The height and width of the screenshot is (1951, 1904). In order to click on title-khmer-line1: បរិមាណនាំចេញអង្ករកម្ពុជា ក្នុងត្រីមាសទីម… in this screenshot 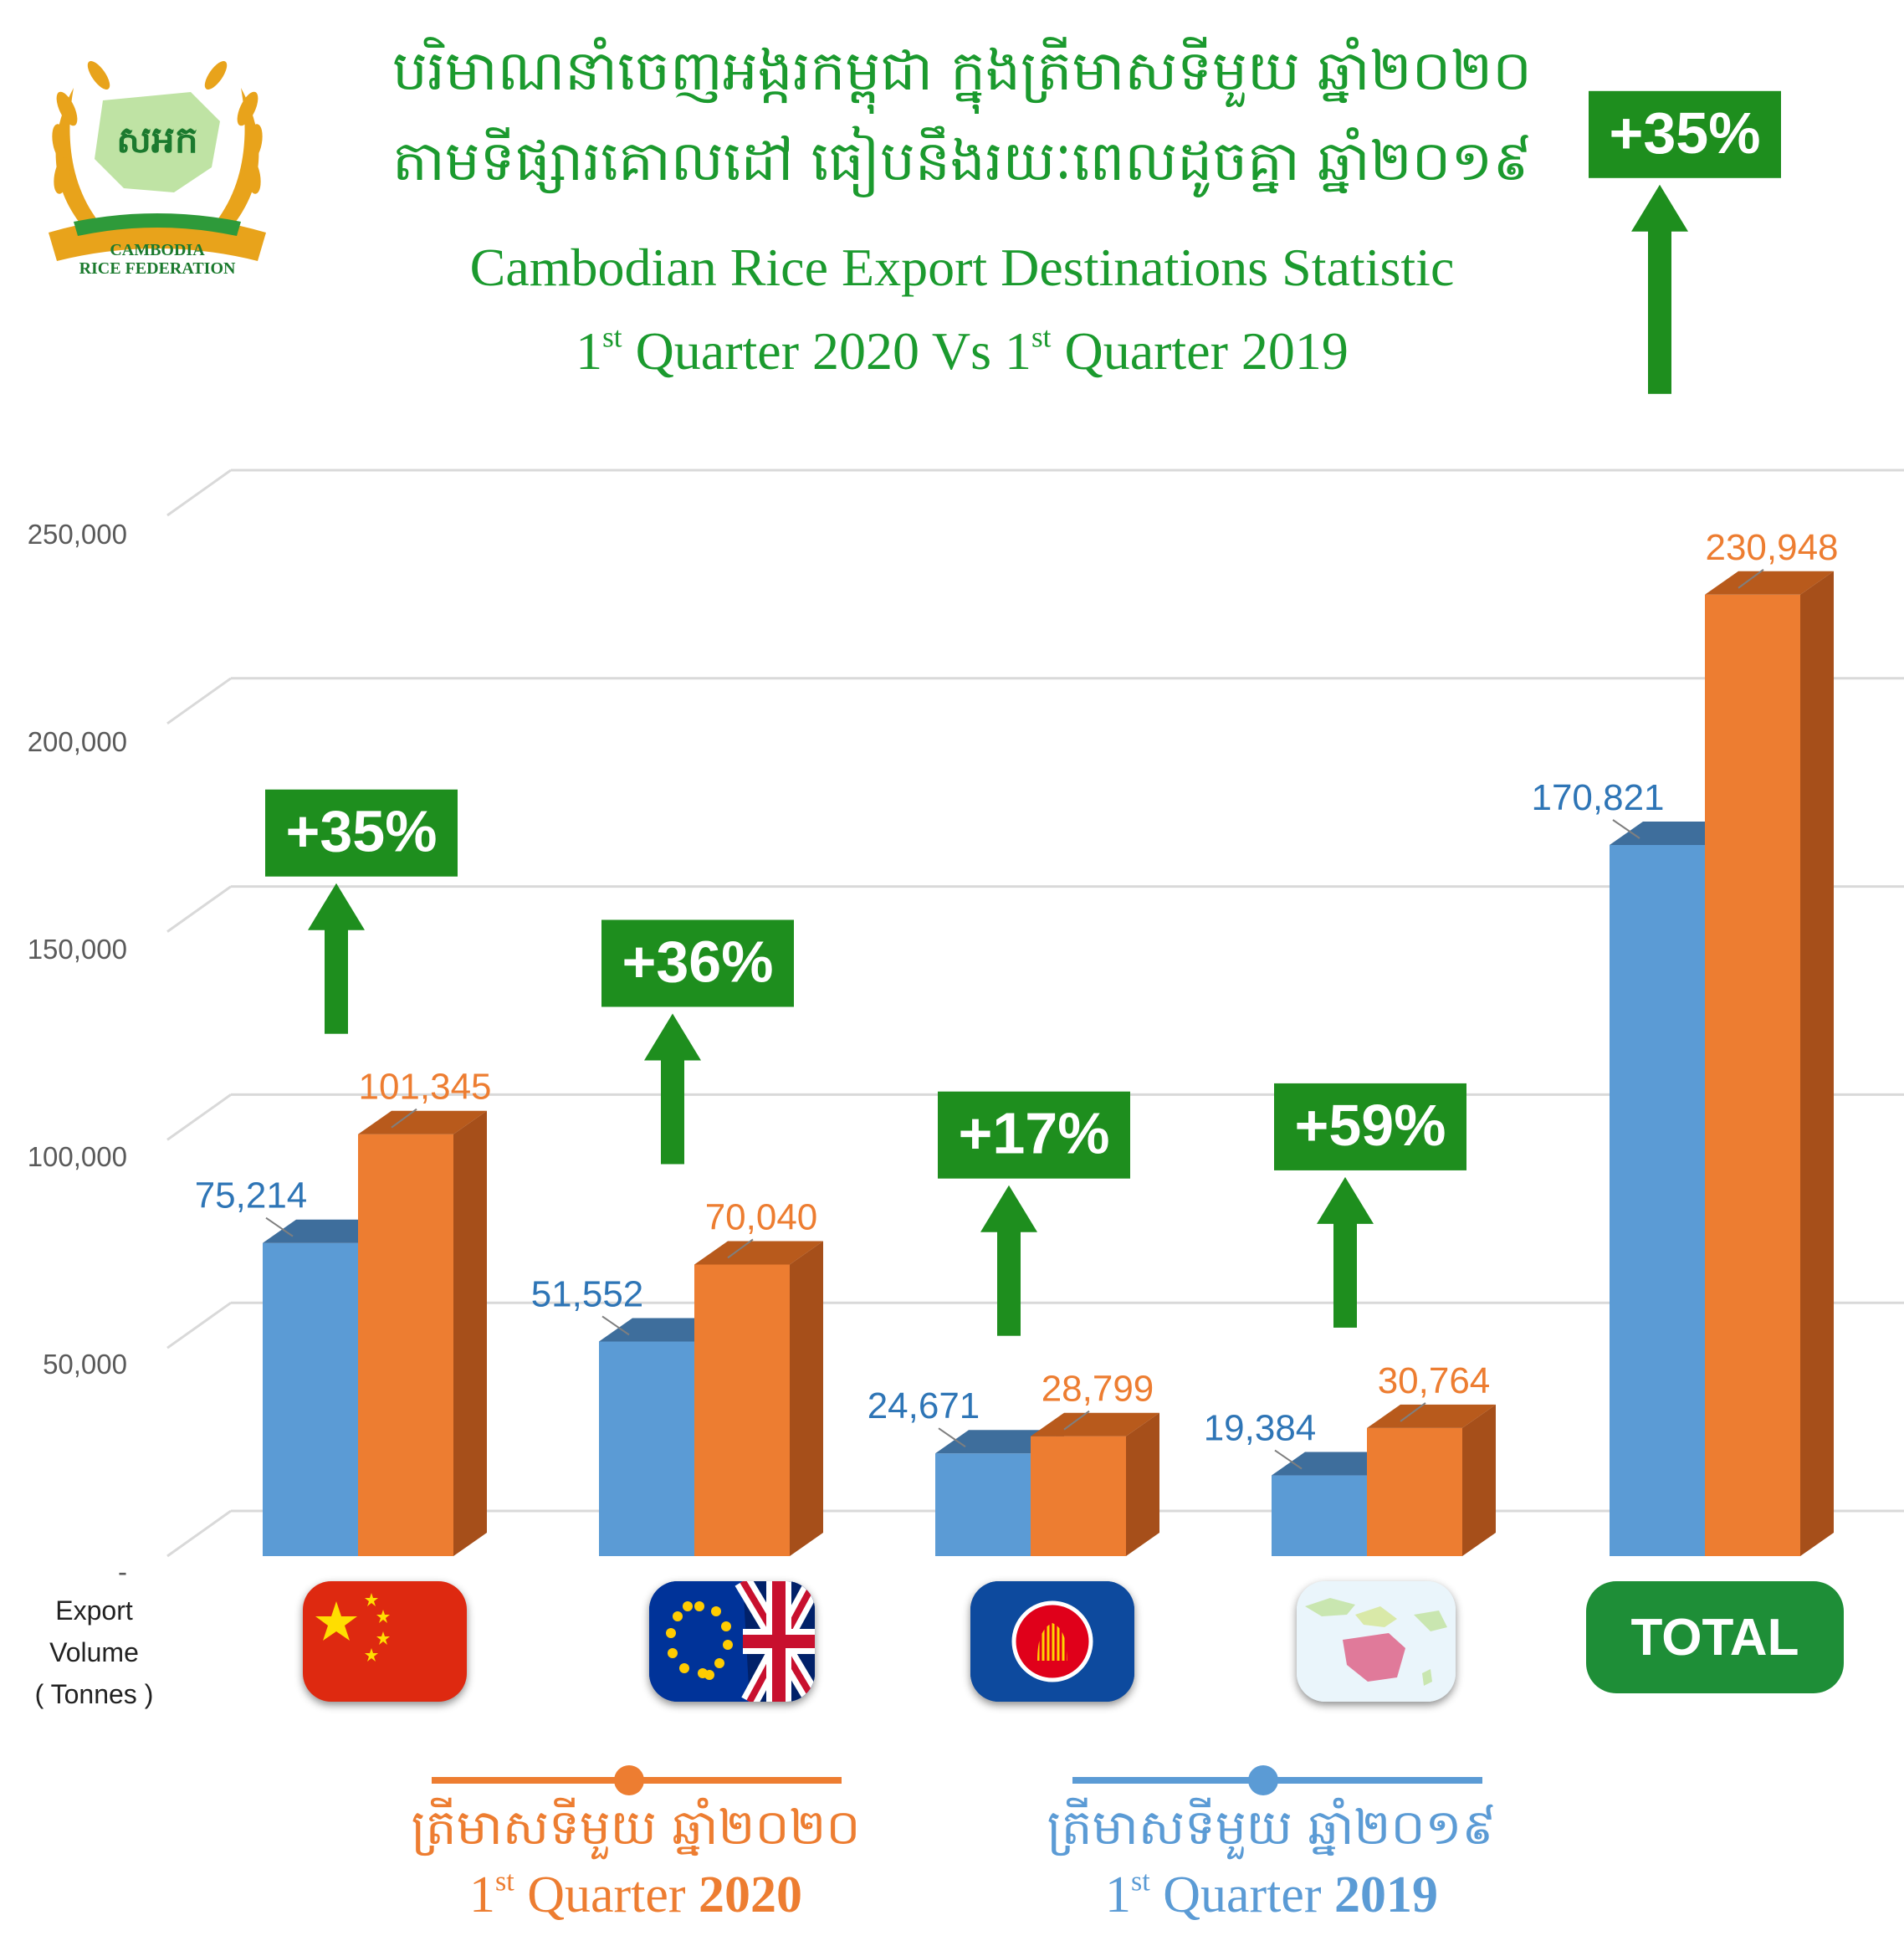, I will do `click(962, 70)`.